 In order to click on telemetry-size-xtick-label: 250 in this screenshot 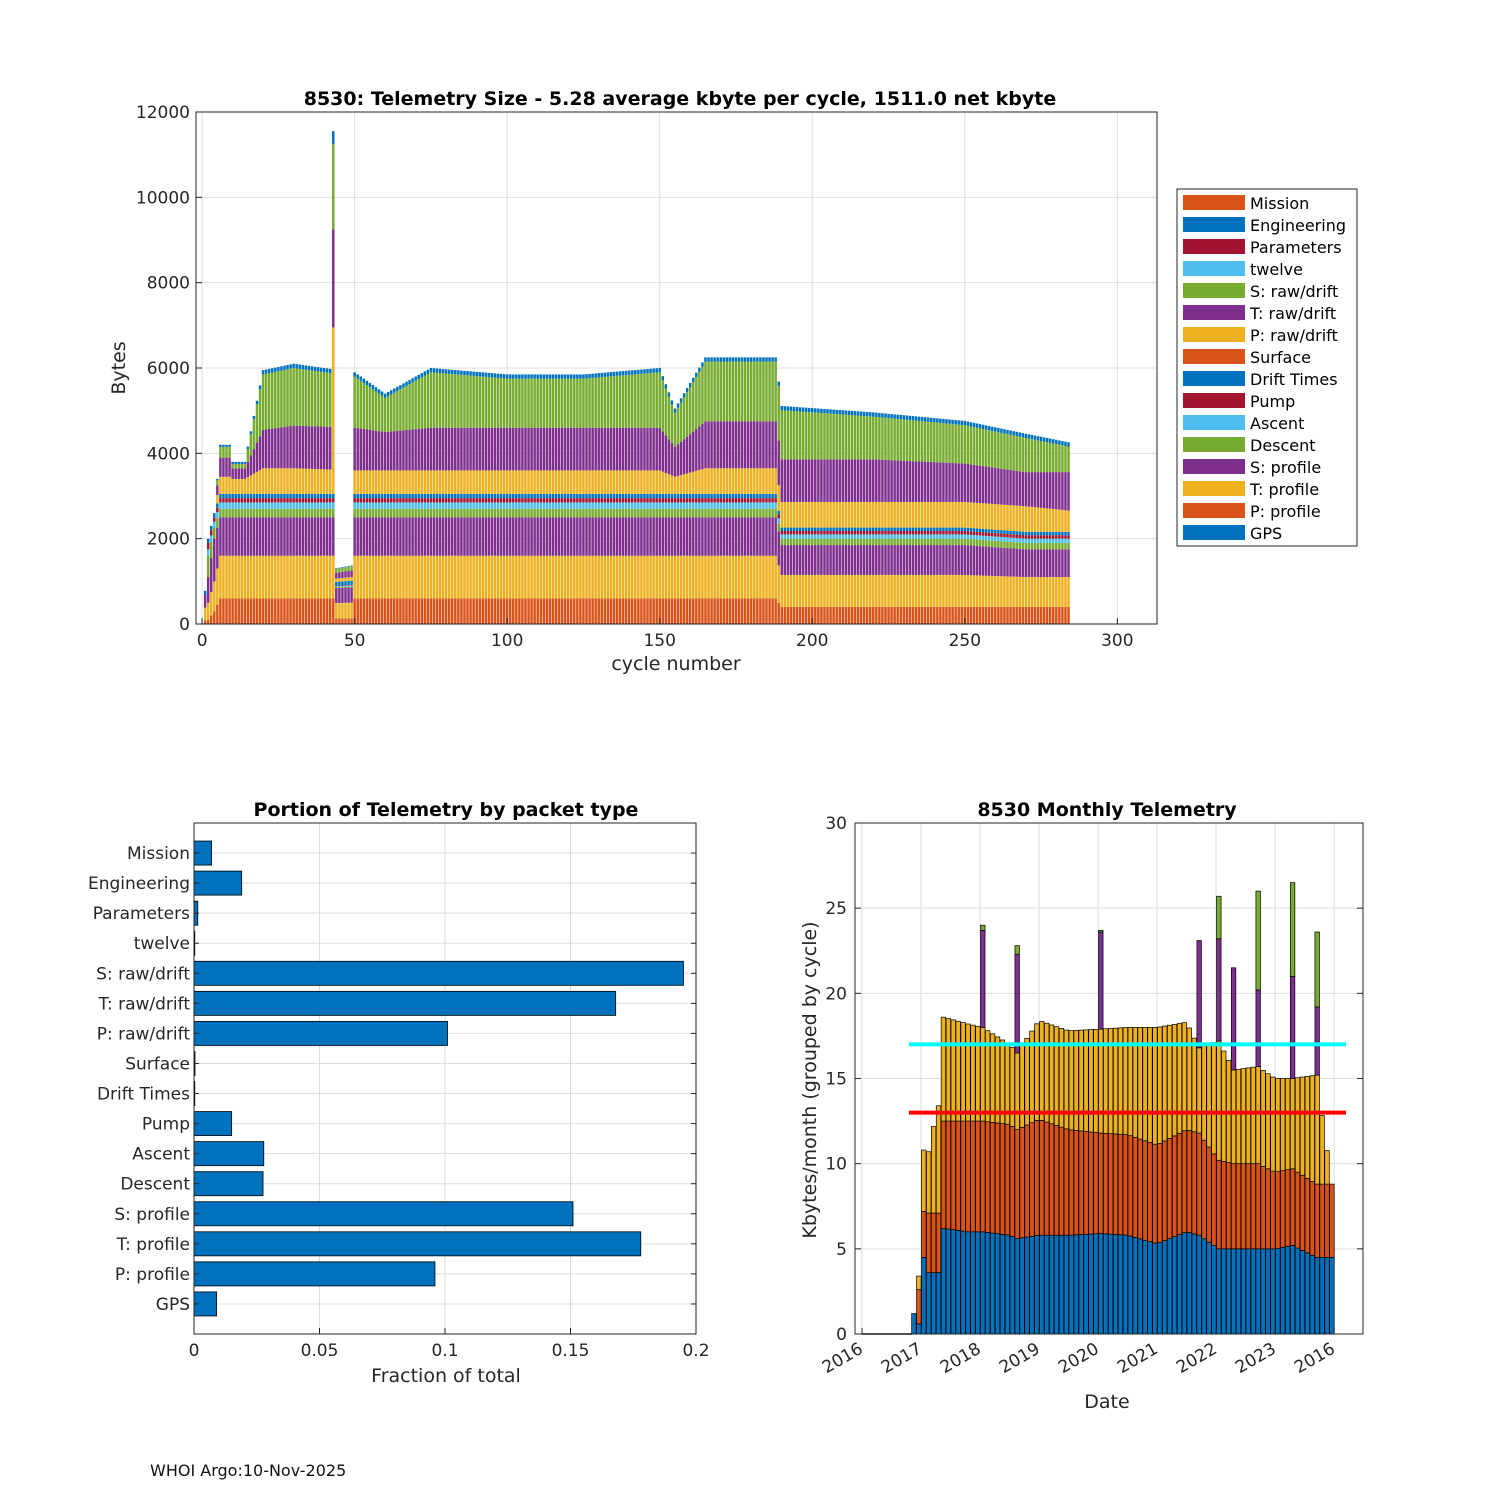, I will do `click(965, 641)`.